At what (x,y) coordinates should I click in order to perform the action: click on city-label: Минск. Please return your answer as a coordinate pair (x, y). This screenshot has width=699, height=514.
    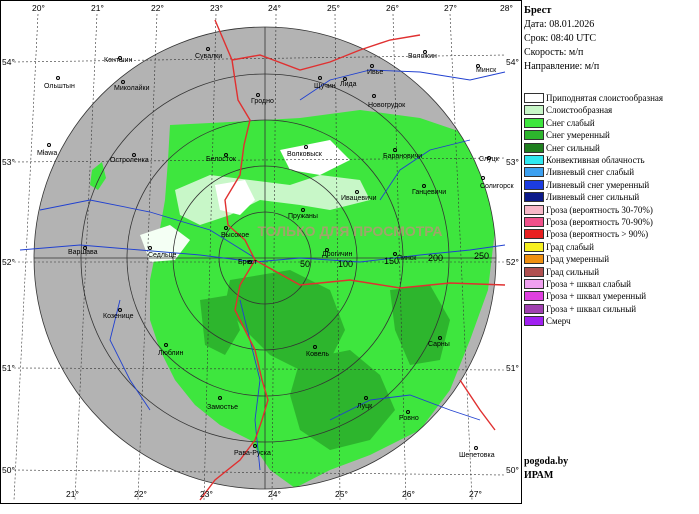
    Looking at the image, I should click on (486, 70).